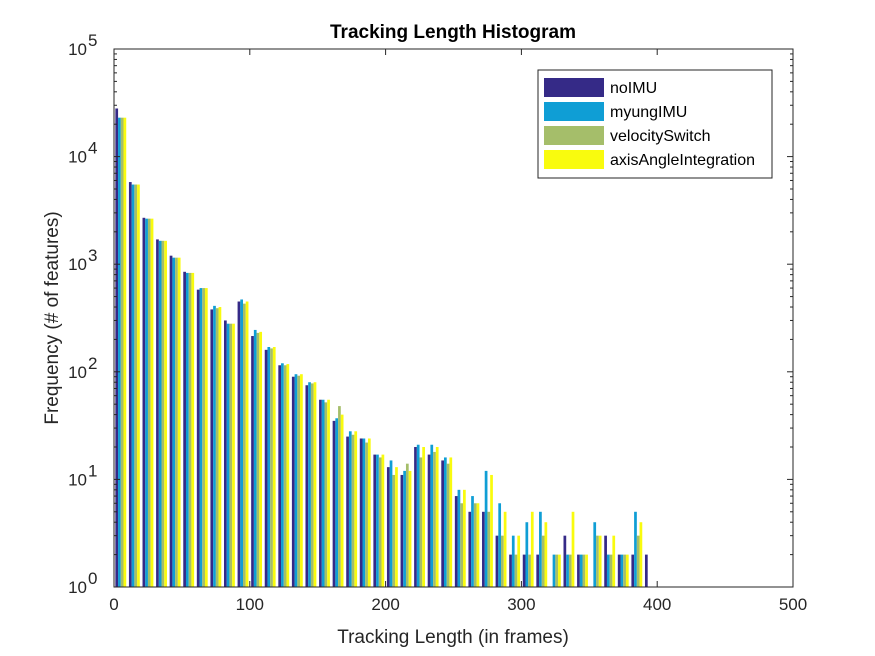  Describe the element at coordinates (250, 604) in the screenshot. I see `x-tick-label: 100` at that location.